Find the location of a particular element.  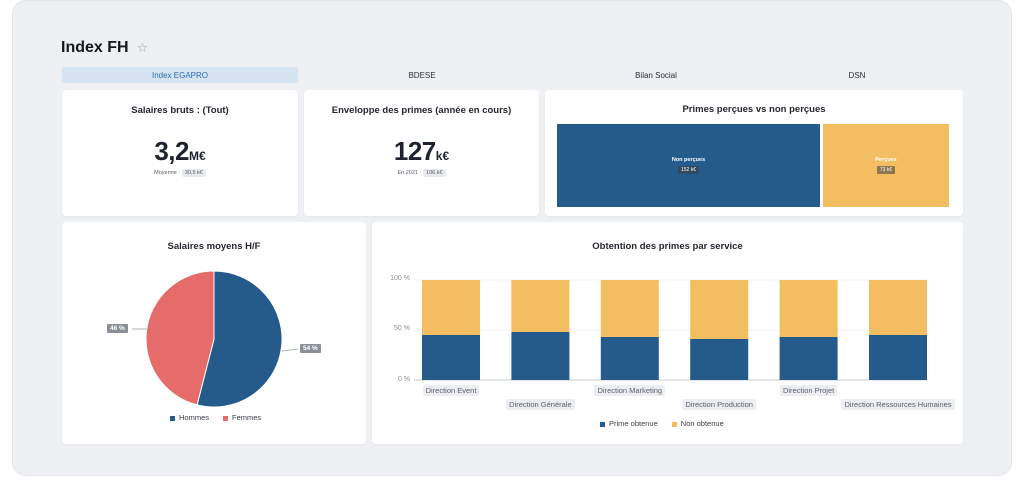

legend-non-obtenue: Non obtenue is located at coordinates (697, 423).